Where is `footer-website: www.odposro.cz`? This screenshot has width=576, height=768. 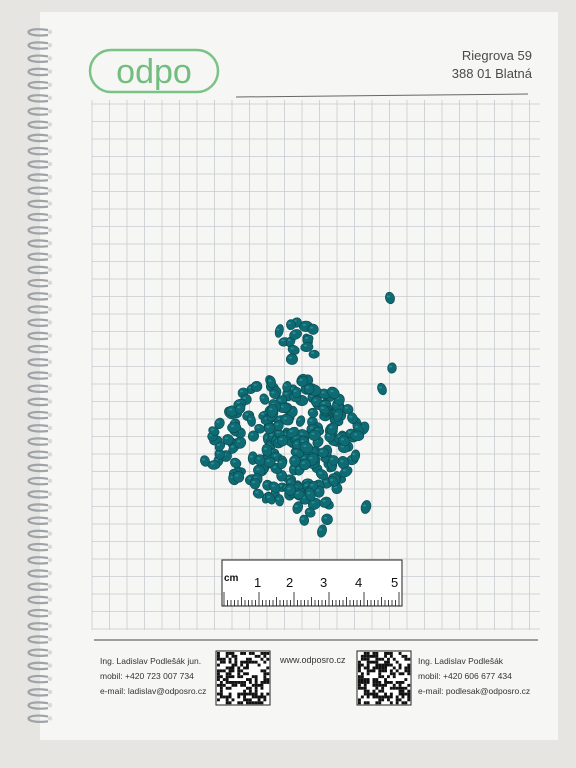
footer-website: www.odposro.cz is located at coordinates (313, 660).